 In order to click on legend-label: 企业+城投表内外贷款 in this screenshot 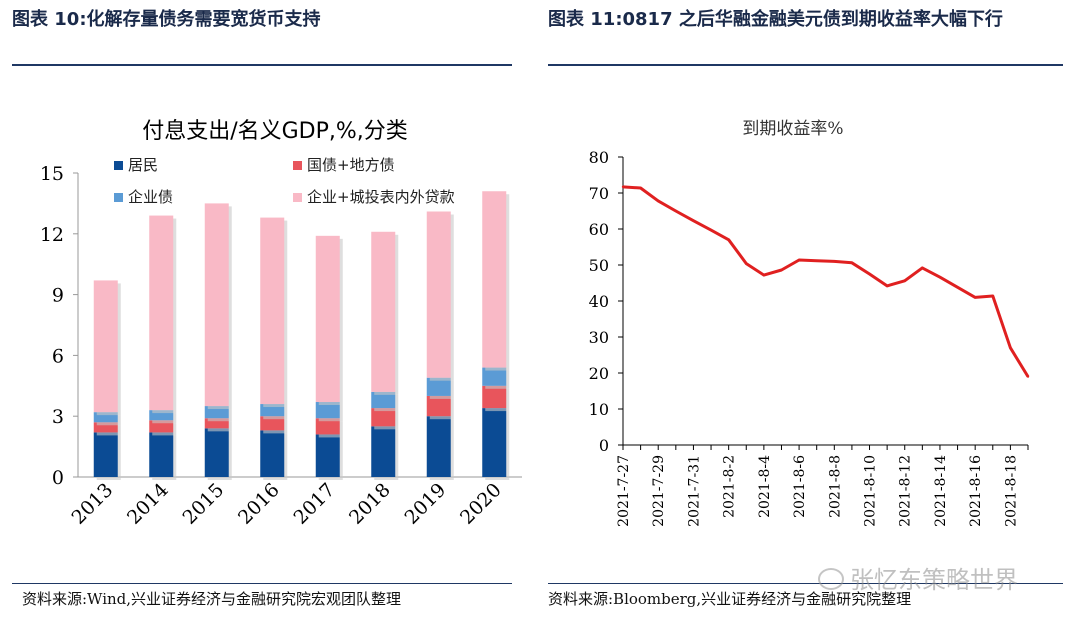, I will do `click(381, 197)`.